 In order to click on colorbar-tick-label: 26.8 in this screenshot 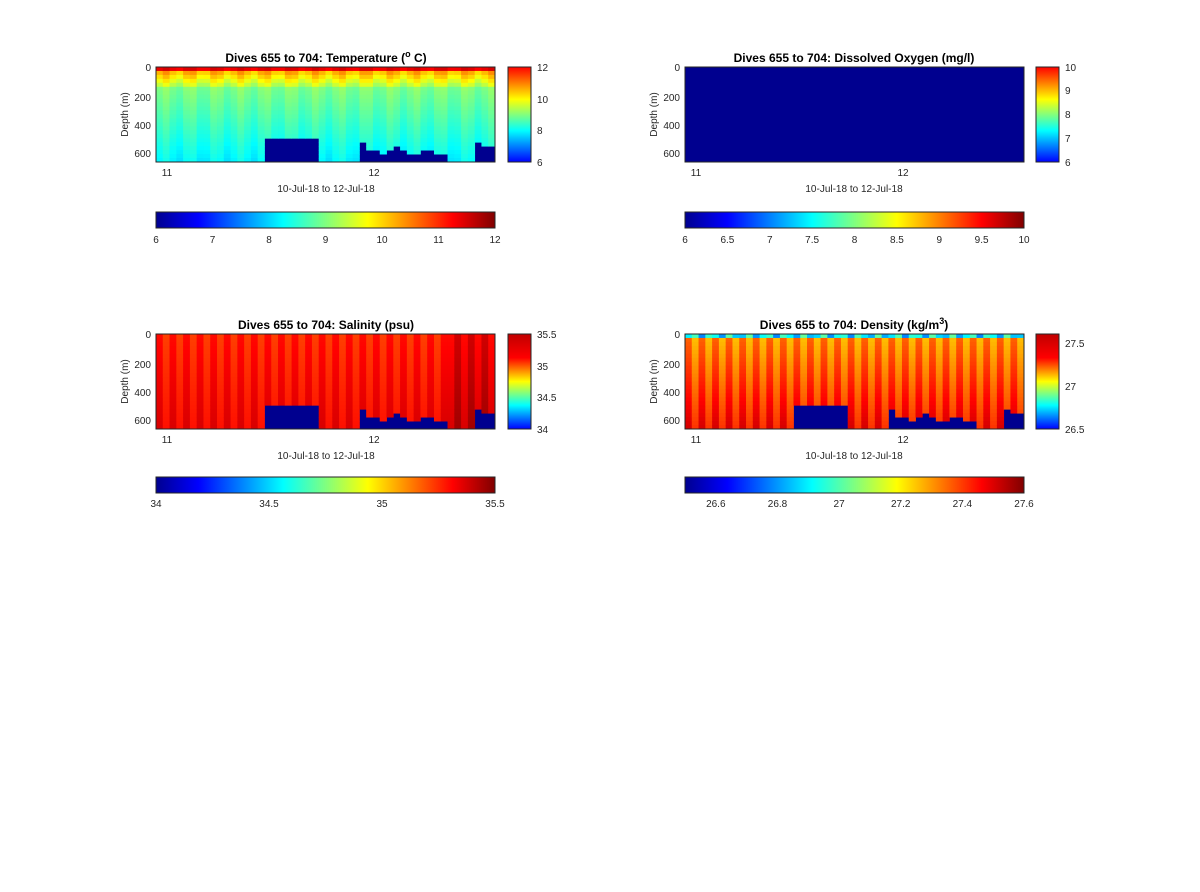, I will do `click(778, 504)`.